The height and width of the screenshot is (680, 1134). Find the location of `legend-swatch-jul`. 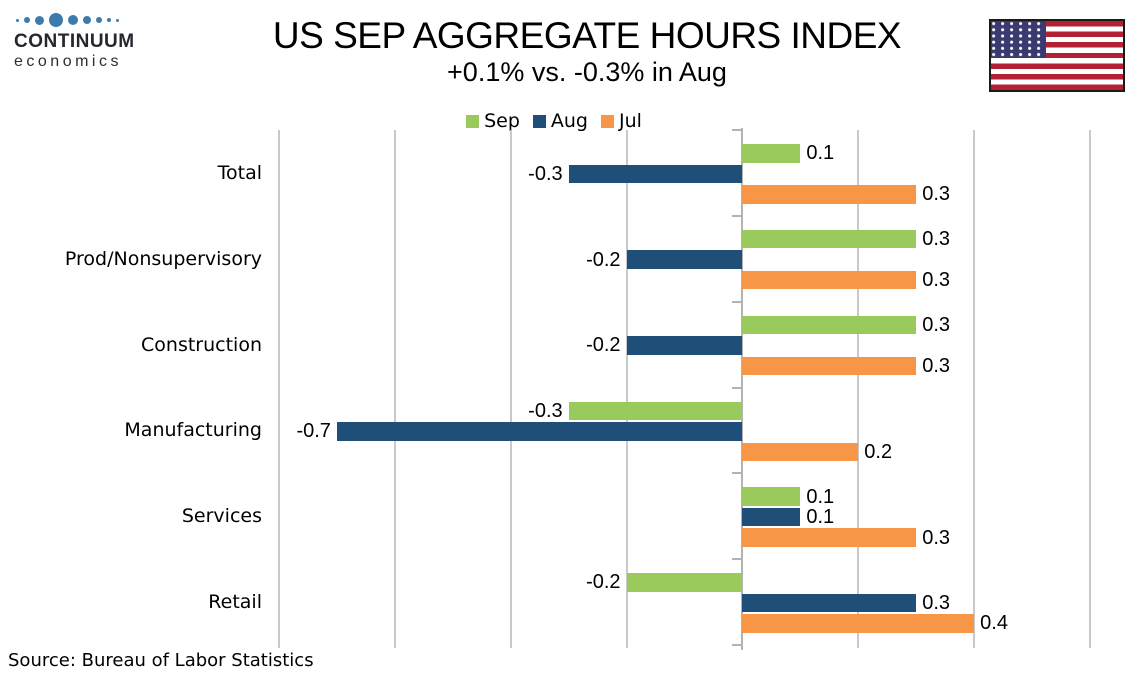

legend-swatch-jul is located at coordinates (607, 121).